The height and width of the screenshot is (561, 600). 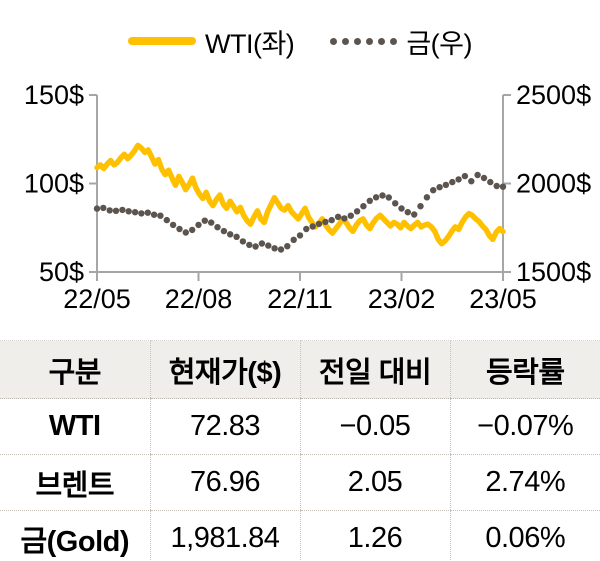 What do you see at coordinates (401, 41) in the screenshot?
I see `legend-item-gold: 금(우)` at bounding box center [401, 41].